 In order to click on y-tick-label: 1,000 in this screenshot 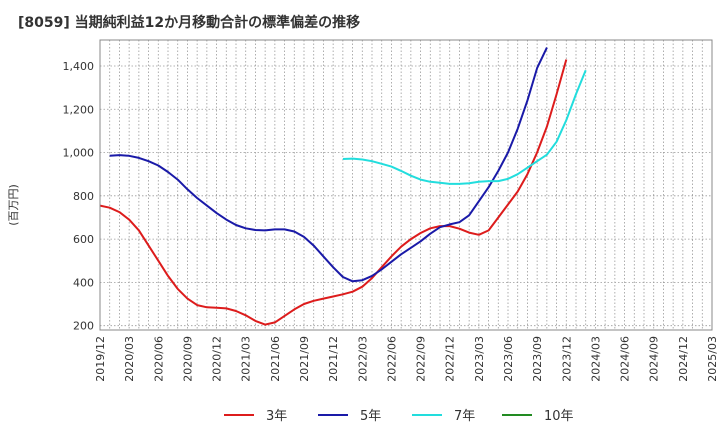, I will do `click(79, 153)`.